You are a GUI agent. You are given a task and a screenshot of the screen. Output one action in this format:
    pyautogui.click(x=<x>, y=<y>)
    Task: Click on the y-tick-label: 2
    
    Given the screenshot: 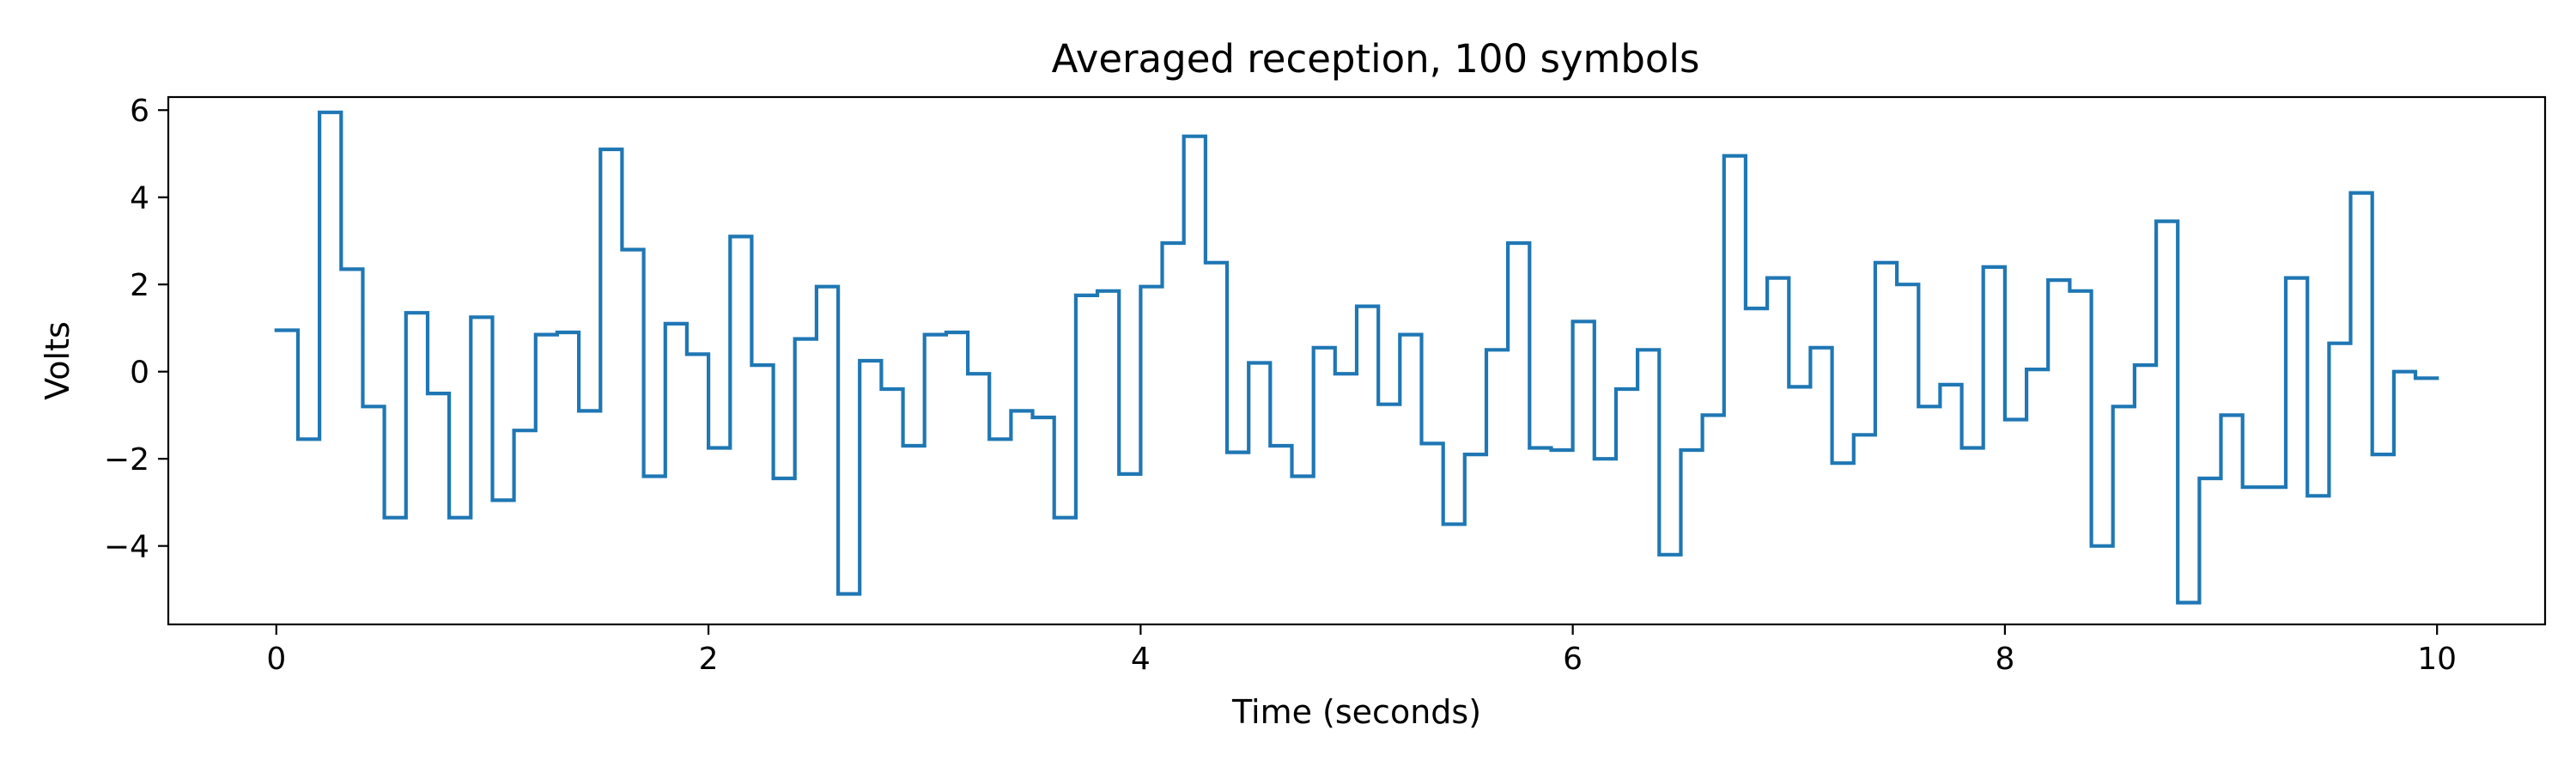 What is the action you would take?
    pyautogui.click(x=139, y=285)
    